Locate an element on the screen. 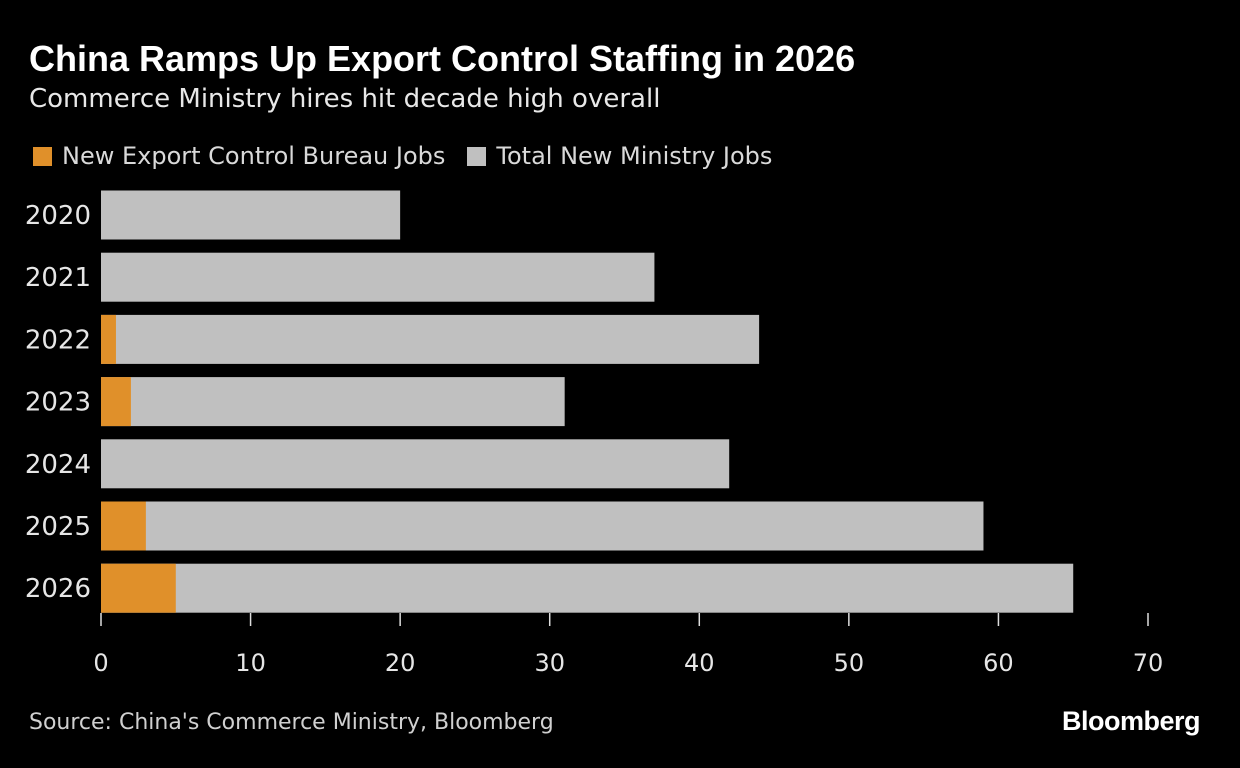  y-tick-label-2026: 2026 is located at coordinates (58, 589).